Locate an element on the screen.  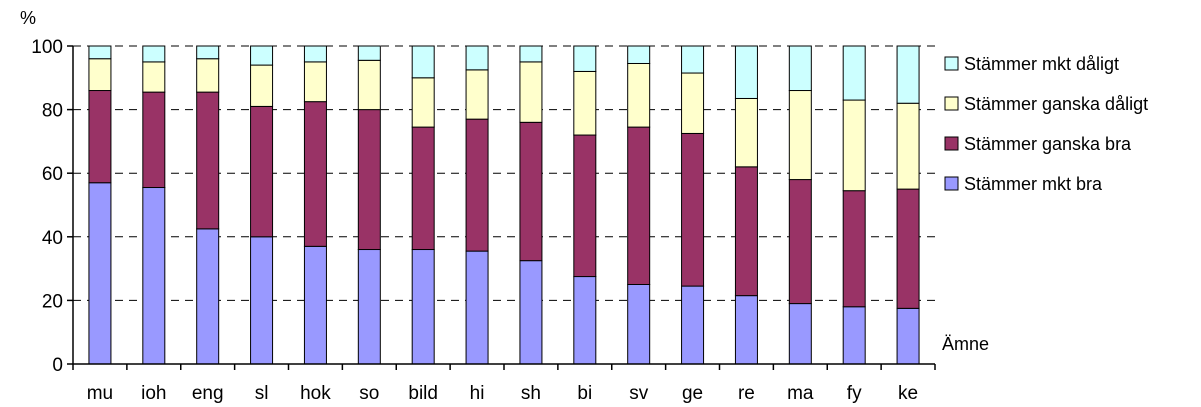
x-tick-label: sl is located at coordinates (262, 393).